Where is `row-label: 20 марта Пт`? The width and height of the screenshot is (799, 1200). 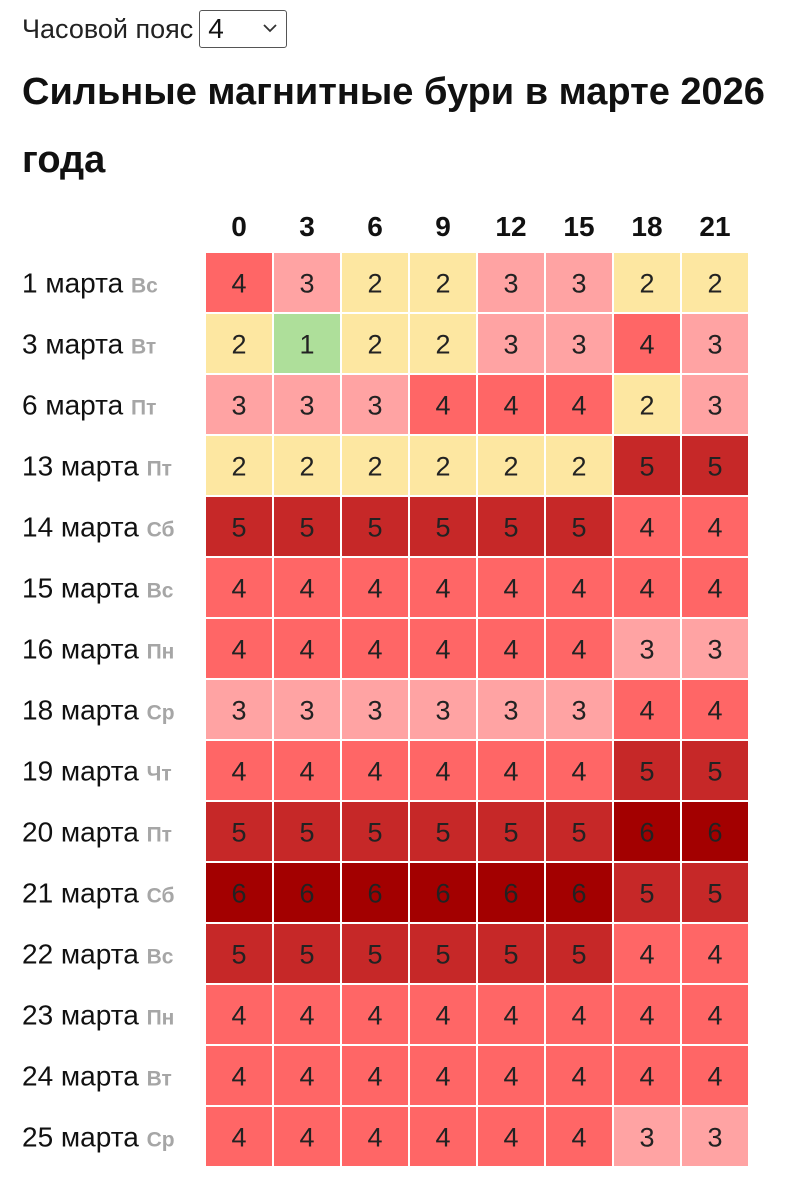
row-label: 20 марта Пт is located at coordinates (97, 832).